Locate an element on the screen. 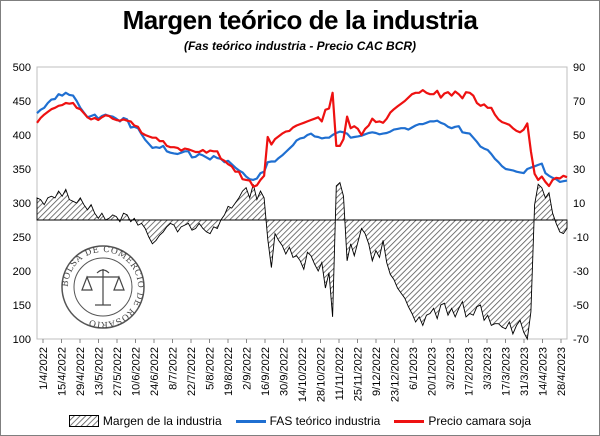 This screenshot has height=436, width=600. x-tick-label: 10/6/2022 is located at coordinates (137, 371).